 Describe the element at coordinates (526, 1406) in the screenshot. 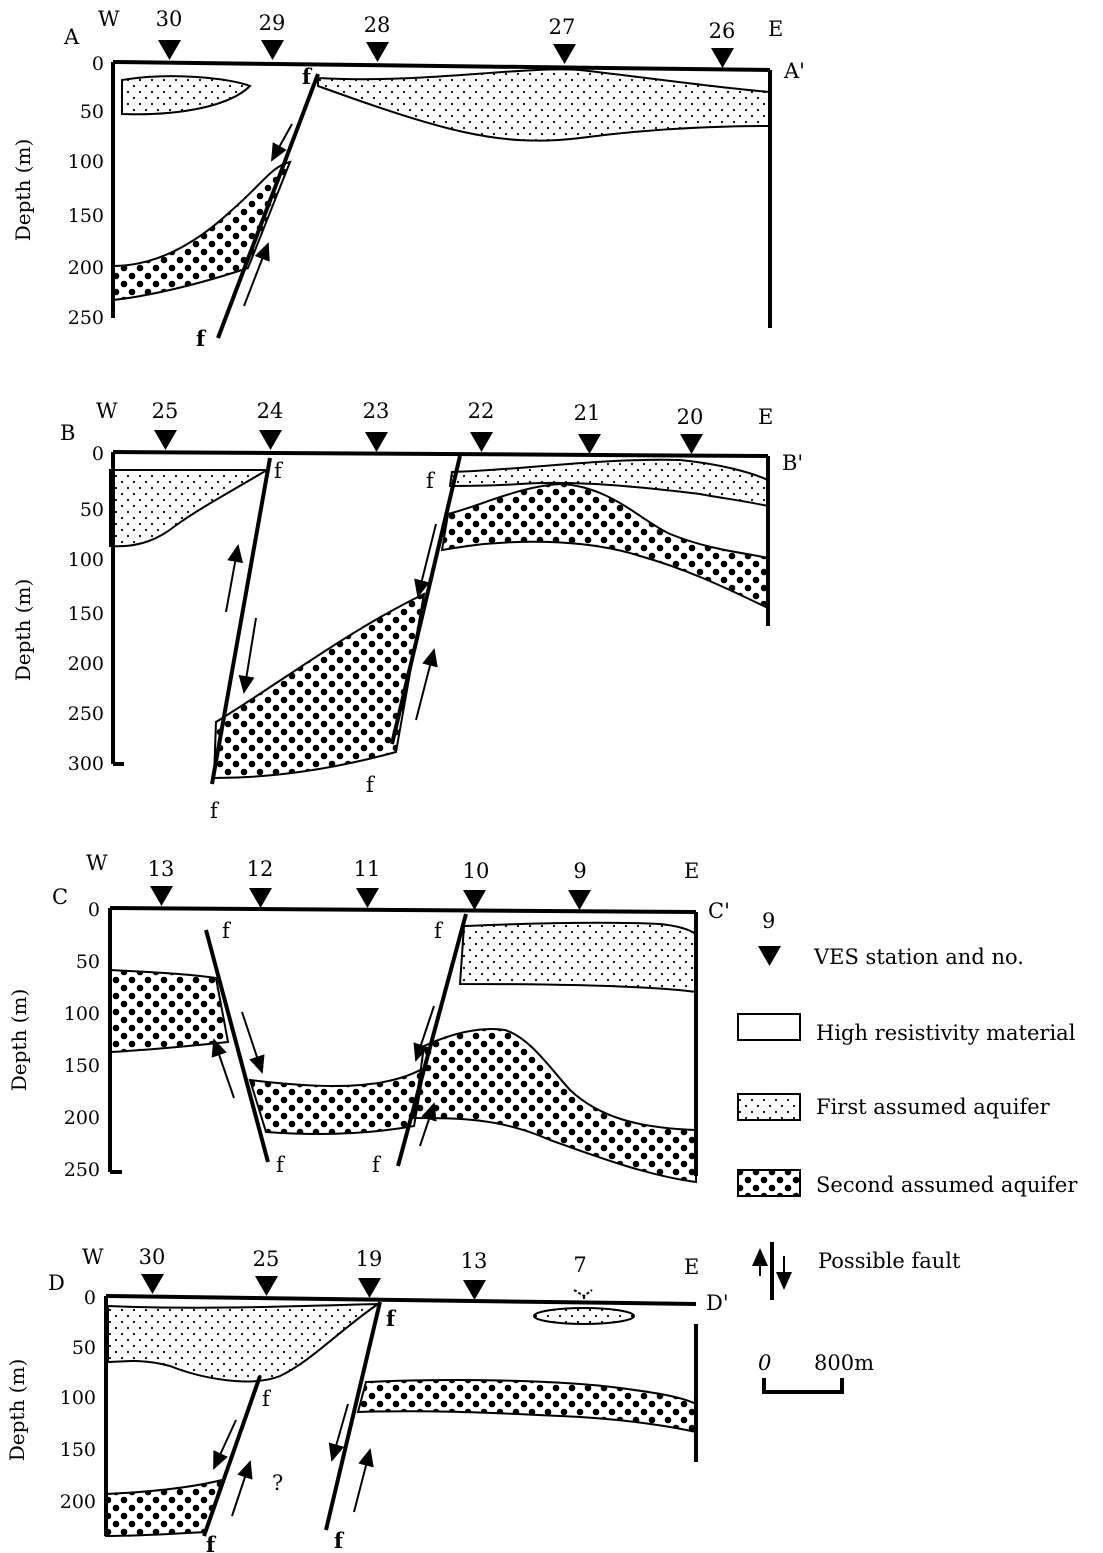

I see `second-aquifer-d-east` at that location.